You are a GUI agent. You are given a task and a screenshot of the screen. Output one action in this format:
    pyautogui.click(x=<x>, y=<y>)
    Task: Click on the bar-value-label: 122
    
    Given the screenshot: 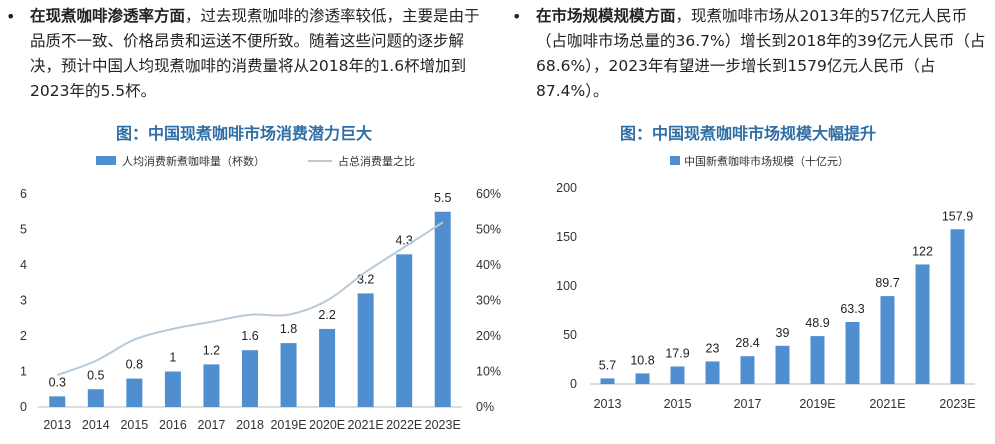 What is the action you would take?
    pyautogui.click(x=922, y=251)
    